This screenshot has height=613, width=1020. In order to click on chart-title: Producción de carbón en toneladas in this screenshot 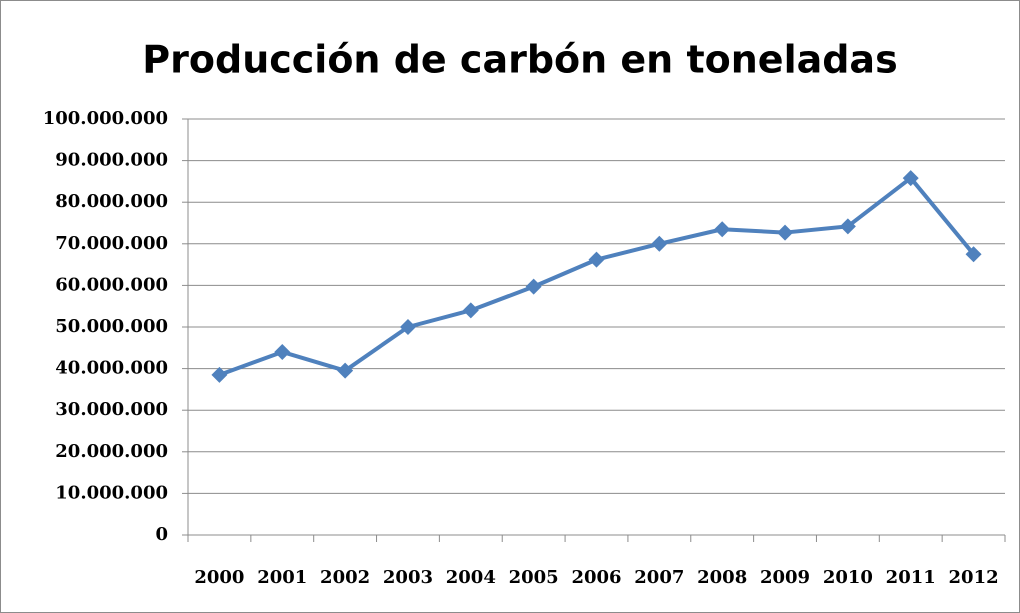, I will do `click(519, 60)`.